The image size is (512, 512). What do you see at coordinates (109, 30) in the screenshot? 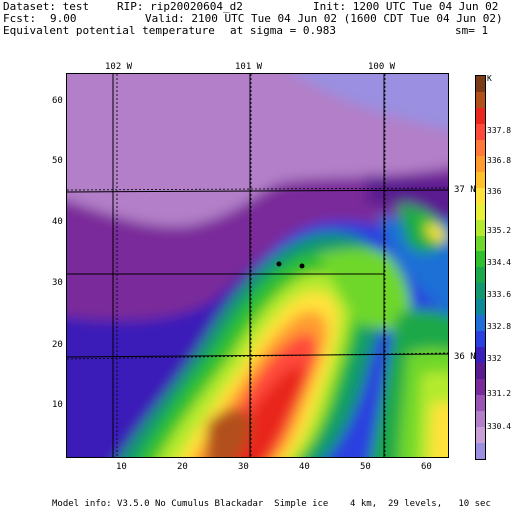
I see `field-title: Equivalent potential temperature` at bounding box center [109, 30].